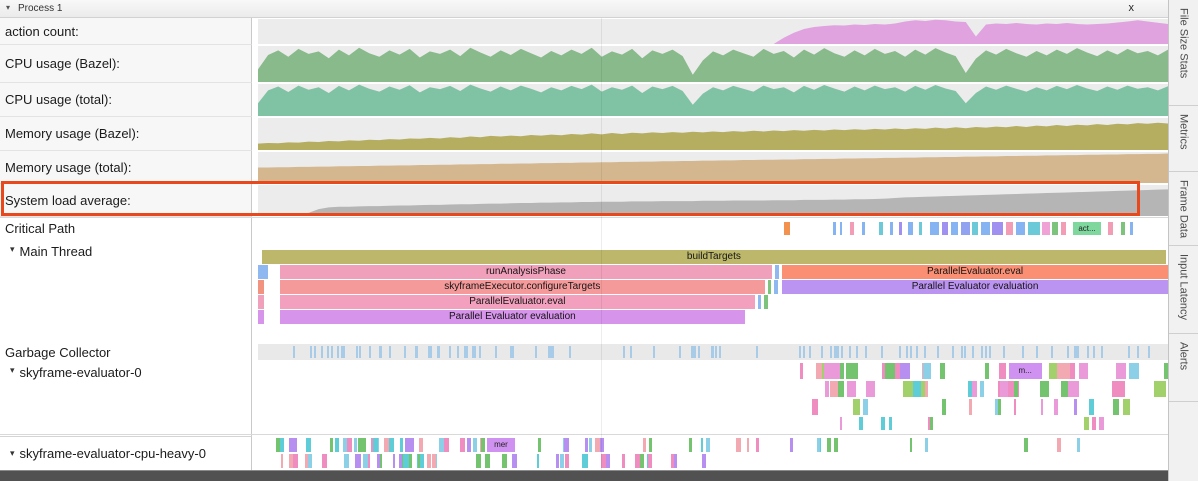 This screenshot has width=1200, height=481. I want to click on trace-slice: buildTargets, so click(714, 257).